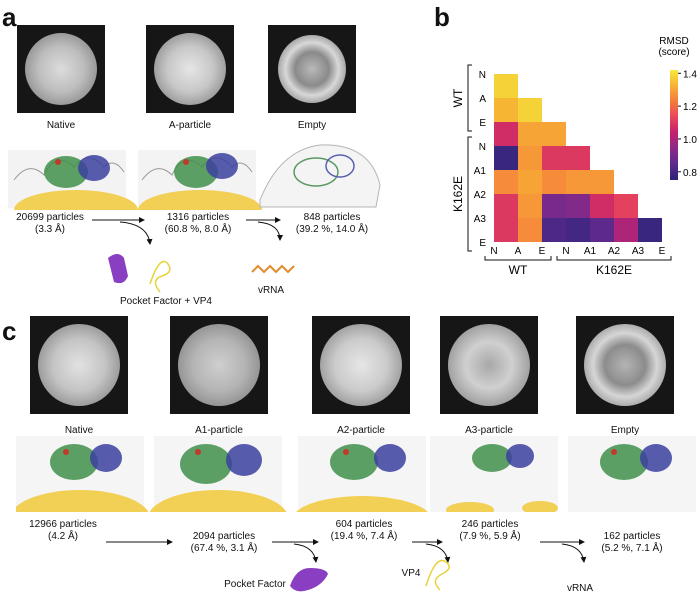 The height and width of the screenshot is (598, 700). Describe the element at coordinates (625, 365) in the screenshot. I see `class-average-c-empty` at that location.